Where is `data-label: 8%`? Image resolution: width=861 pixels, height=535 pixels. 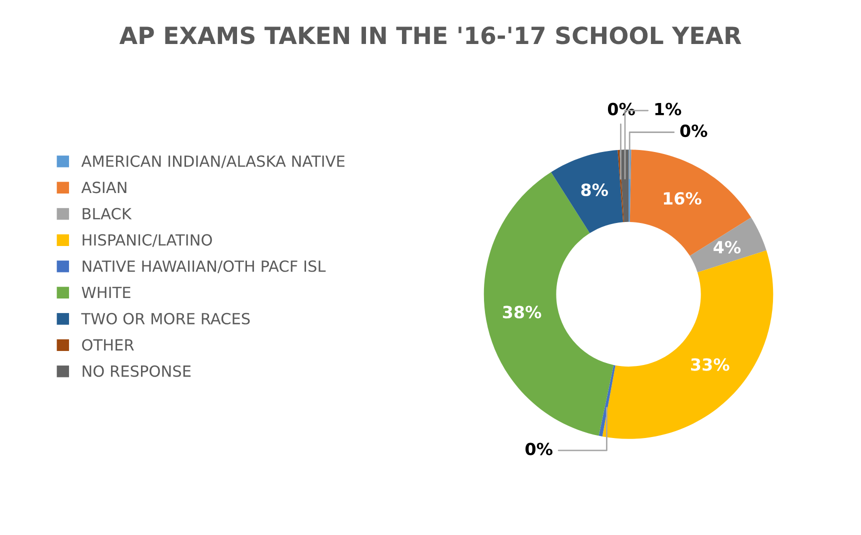 data-label: 8% is located at coordinates (594, 190).